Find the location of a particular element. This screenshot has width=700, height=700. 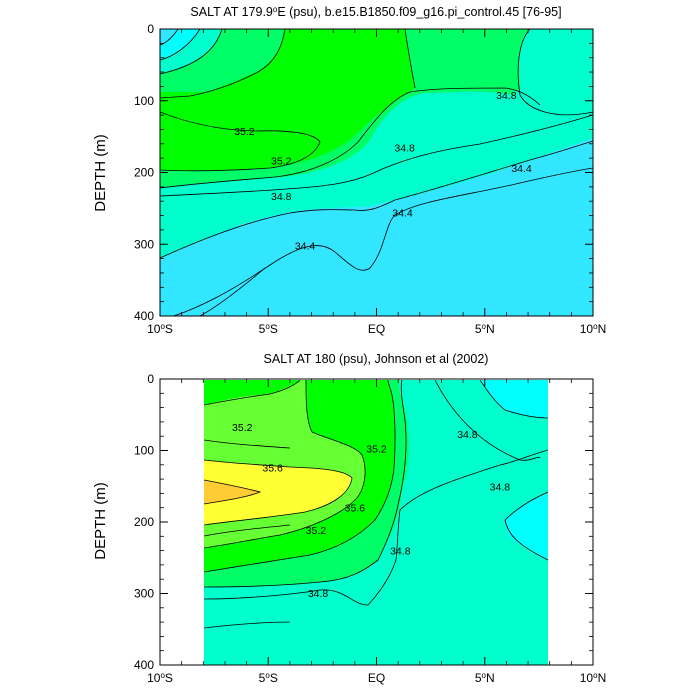

contour-labels: 35.2 35.6 35.2 34.8 34.8 35.6 35.2 34.8 34.8 is located at coordinates (371, 511).